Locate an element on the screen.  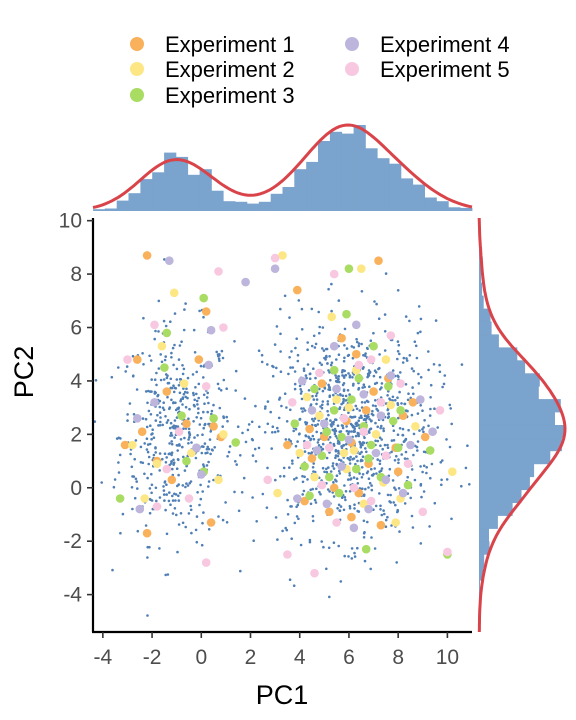
x-density-curve is located at coordinates (282, 166).